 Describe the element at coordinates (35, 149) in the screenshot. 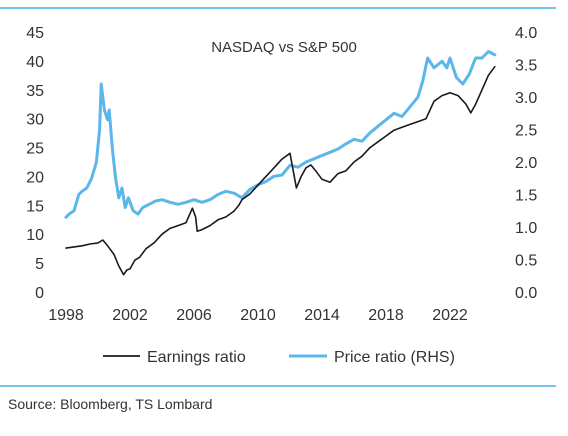

I see `left-axis-tick-label: 25` at that location.